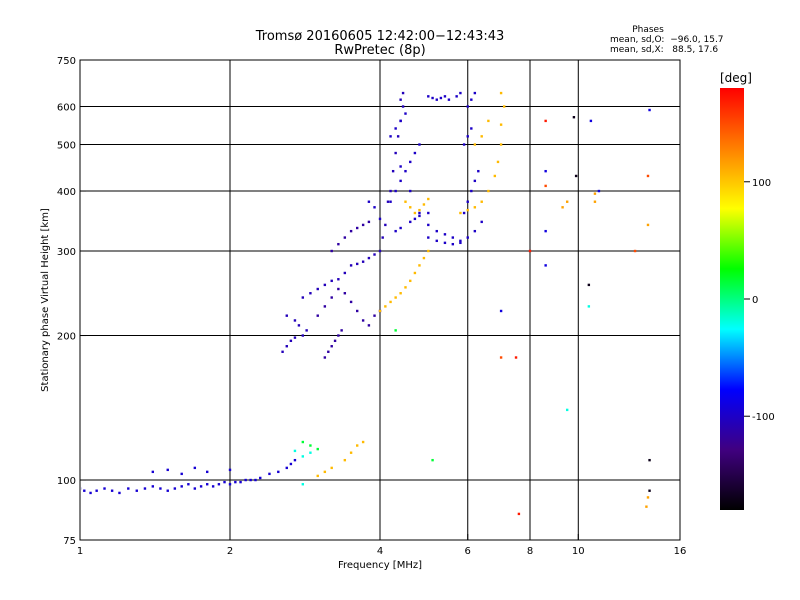 This screenshot has width=800, height=600. Describe the element at coordinates (380, 36) in the screenshot. I see `chart-title: Tromsø 20160605 12:42:00−12:43:43` at that location.